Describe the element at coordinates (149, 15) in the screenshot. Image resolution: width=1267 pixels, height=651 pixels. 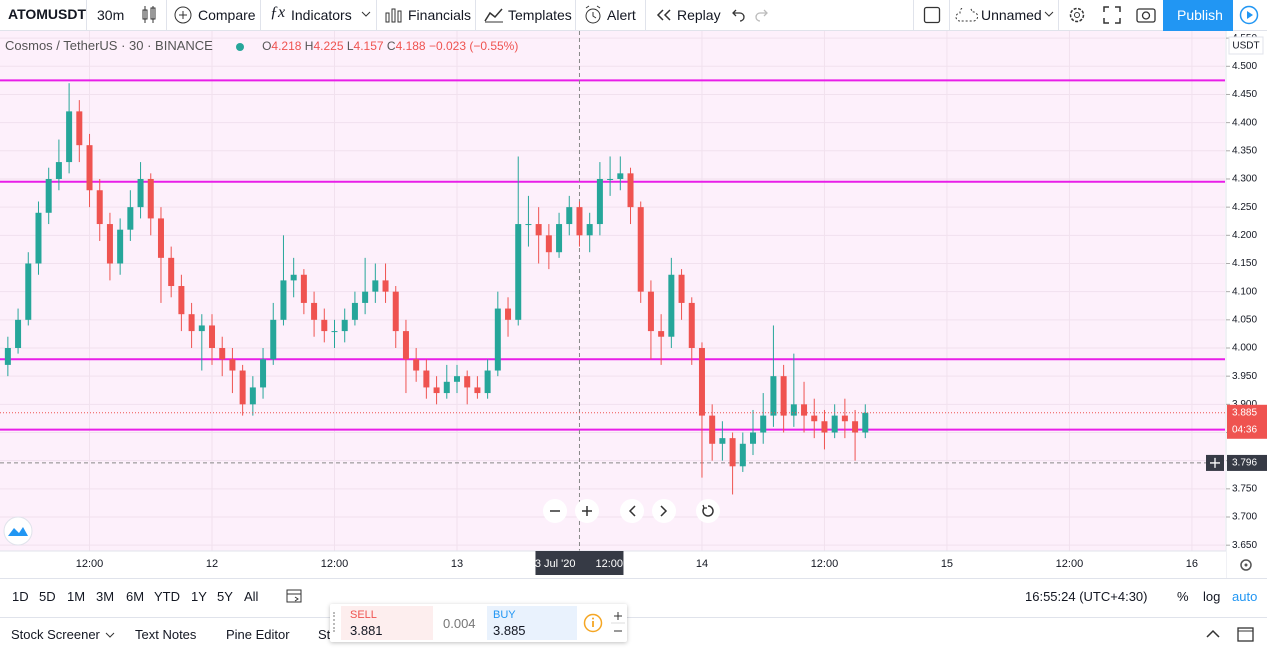
I see `chart-style-icon` at that location.